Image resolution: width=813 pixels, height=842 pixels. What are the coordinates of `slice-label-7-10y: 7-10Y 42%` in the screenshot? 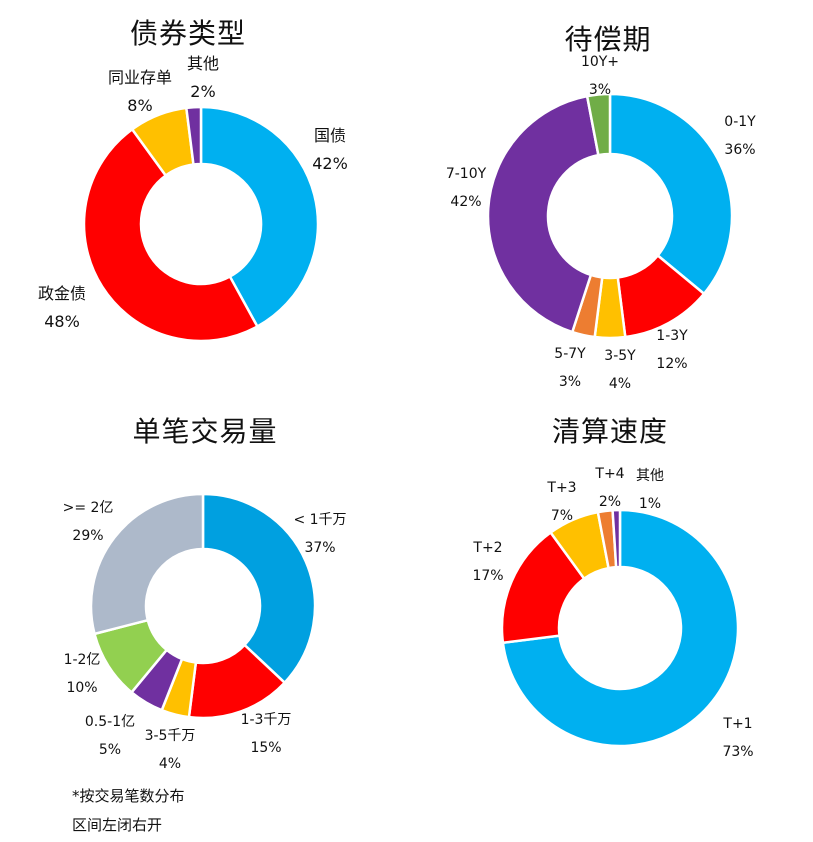 It's located at (466, 188).